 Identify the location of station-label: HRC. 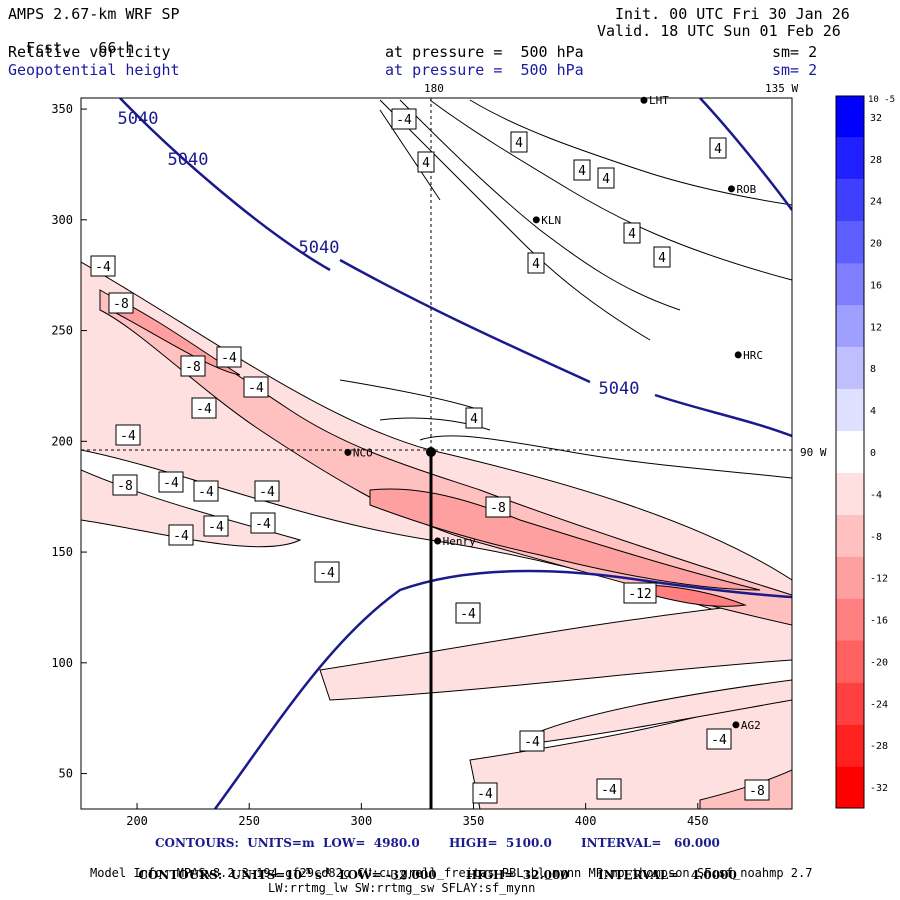
(753, 355).